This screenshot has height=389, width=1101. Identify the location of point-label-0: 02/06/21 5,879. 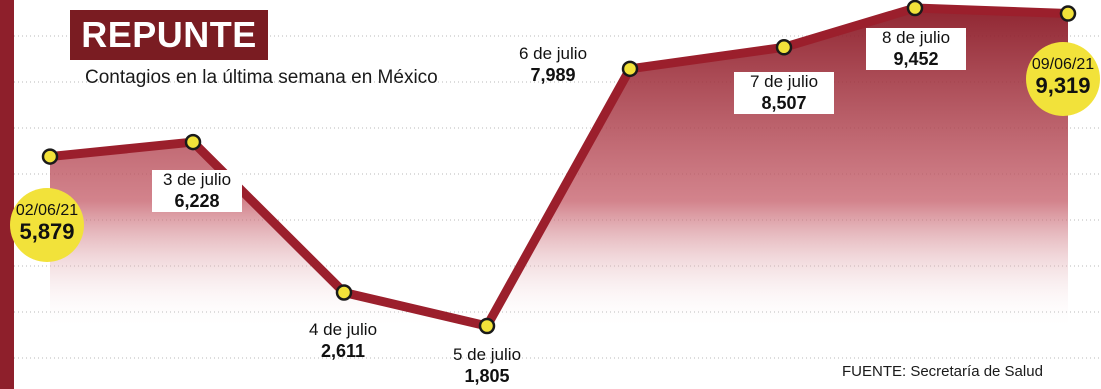
(47, 225).